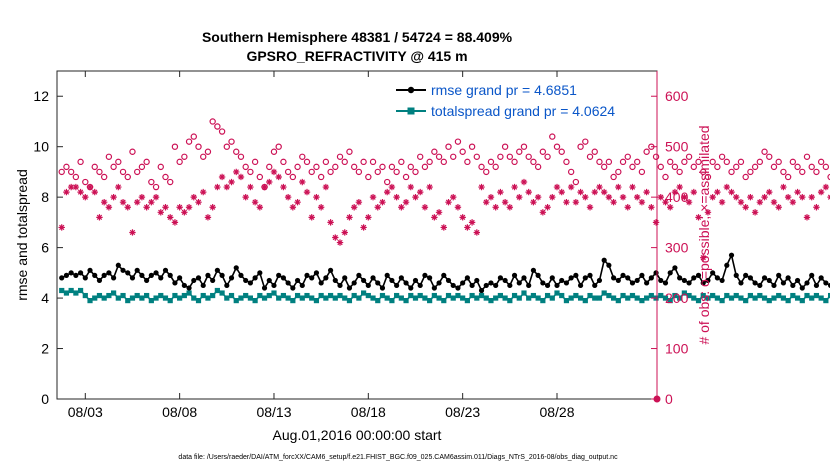 This screenshot has height=470, width=830. I want to click on legend-rmse-marker, so click(411, 90).